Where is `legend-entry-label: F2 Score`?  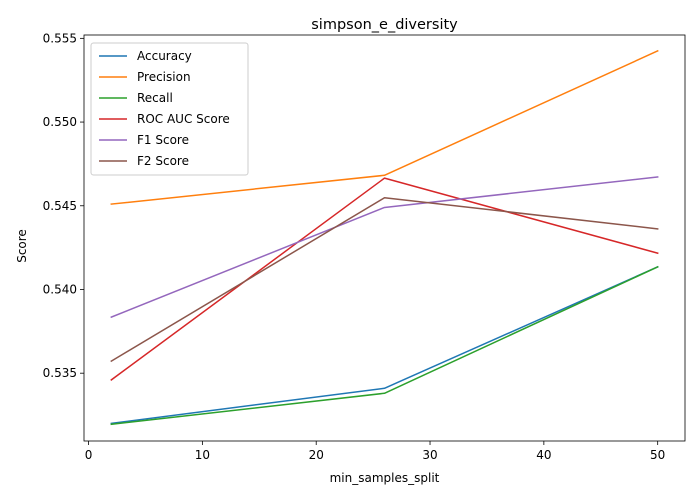
legend-entry-label: F2 Score is located at coordinates (163, 161).